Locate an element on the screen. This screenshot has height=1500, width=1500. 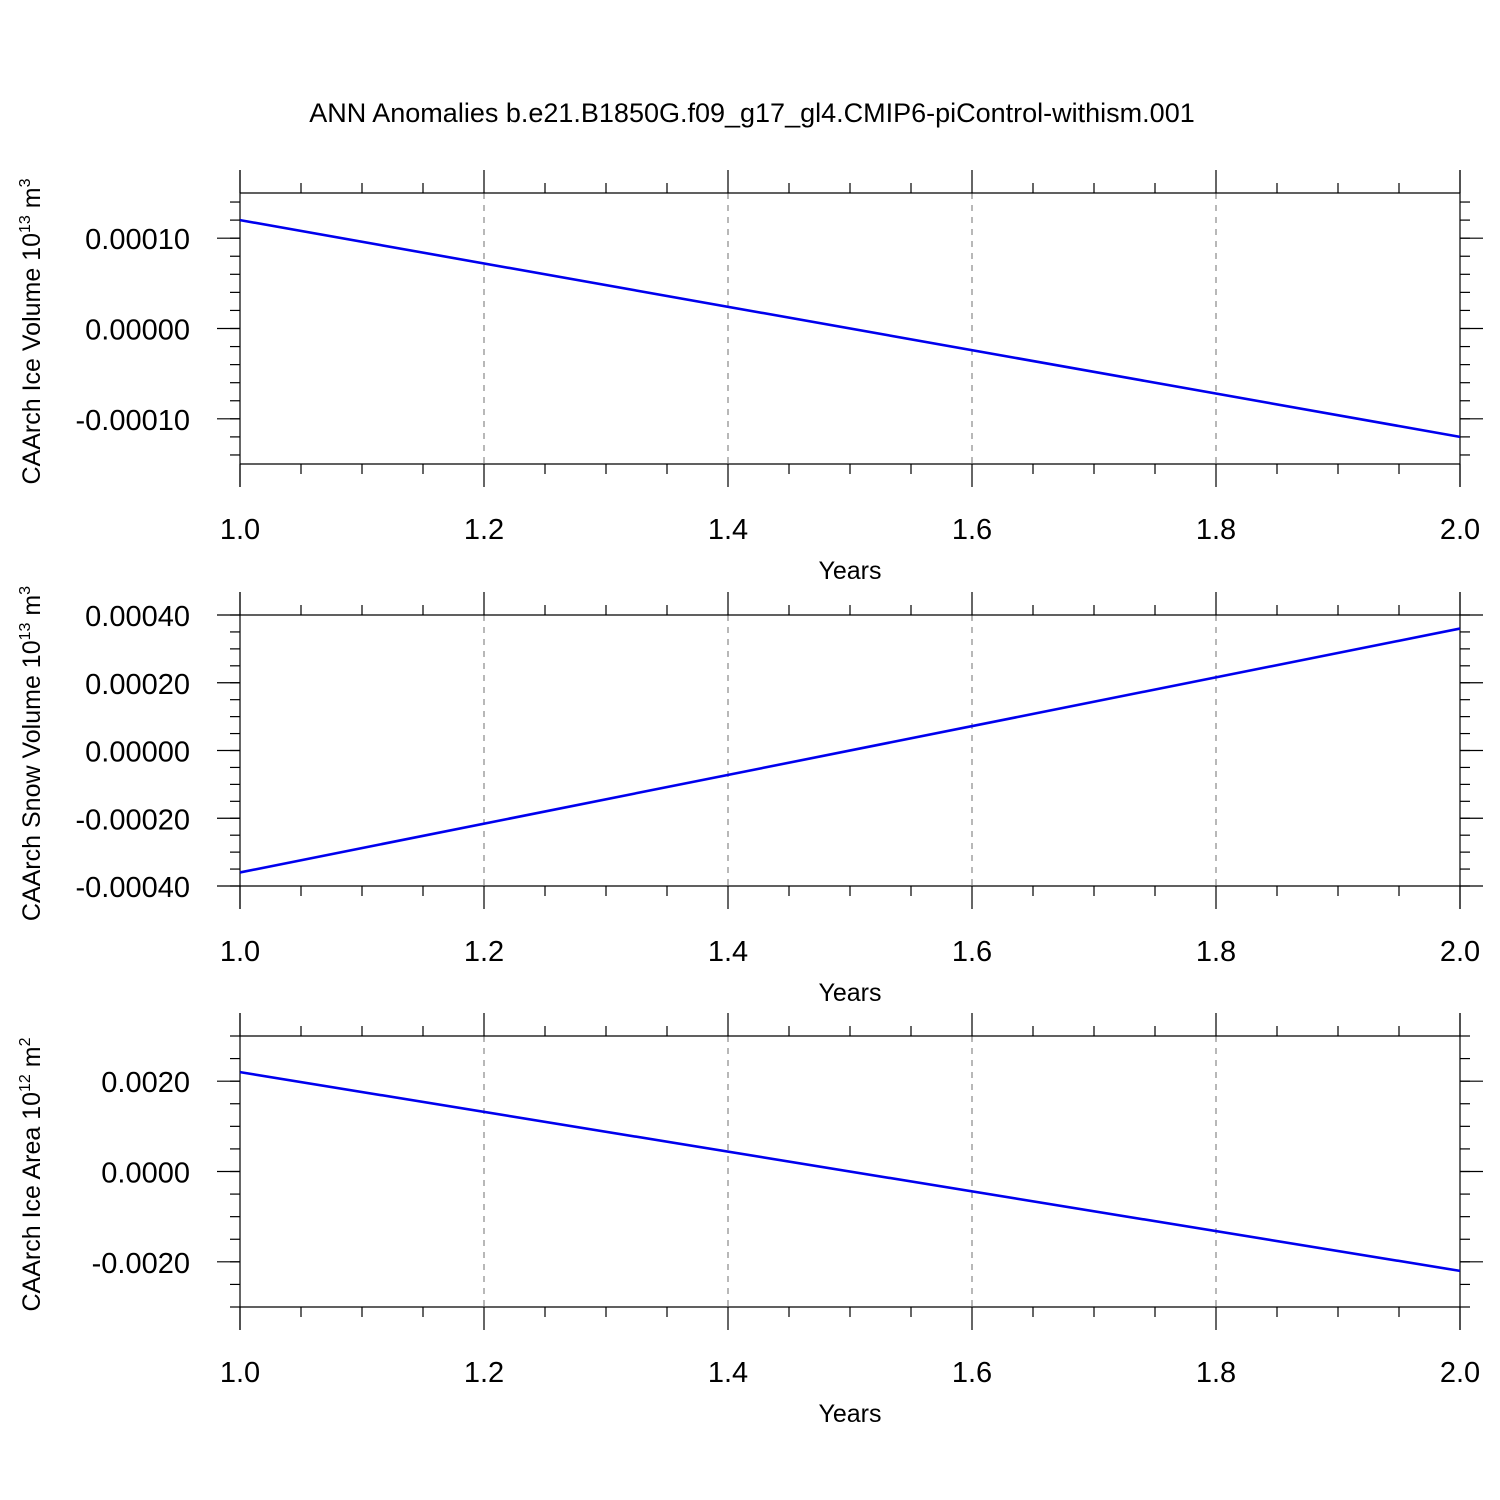
y-axis-title-text: CAArch Ice Volume 10 is located at coordinates (32, 359).